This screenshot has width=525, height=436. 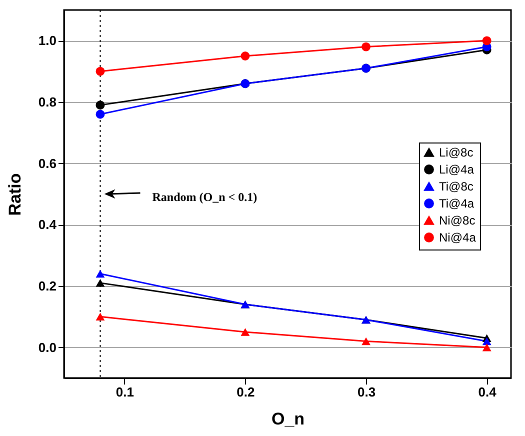 What do you see at coordinates (288, 419) in the screenshot?
I see `x-axis-title: O_n` at bounding box center [288, 419].